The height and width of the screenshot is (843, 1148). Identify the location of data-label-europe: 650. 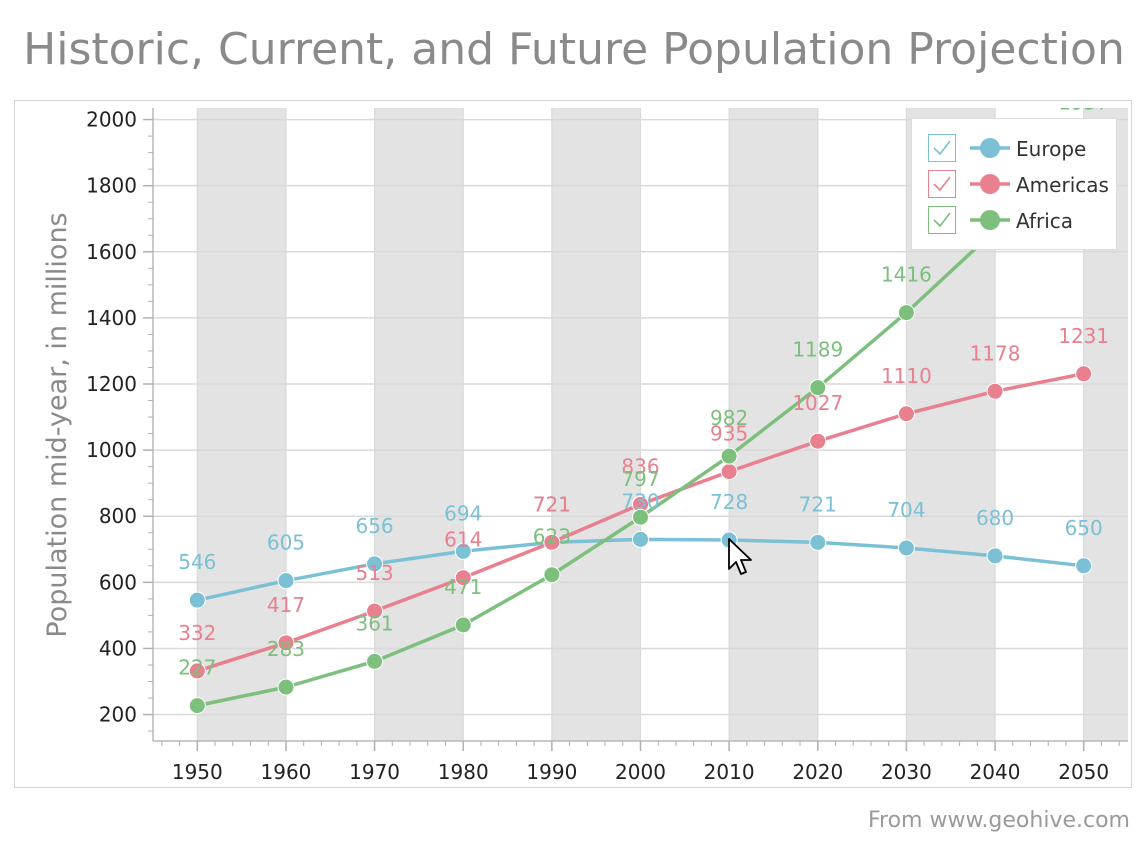
(1084, 528).